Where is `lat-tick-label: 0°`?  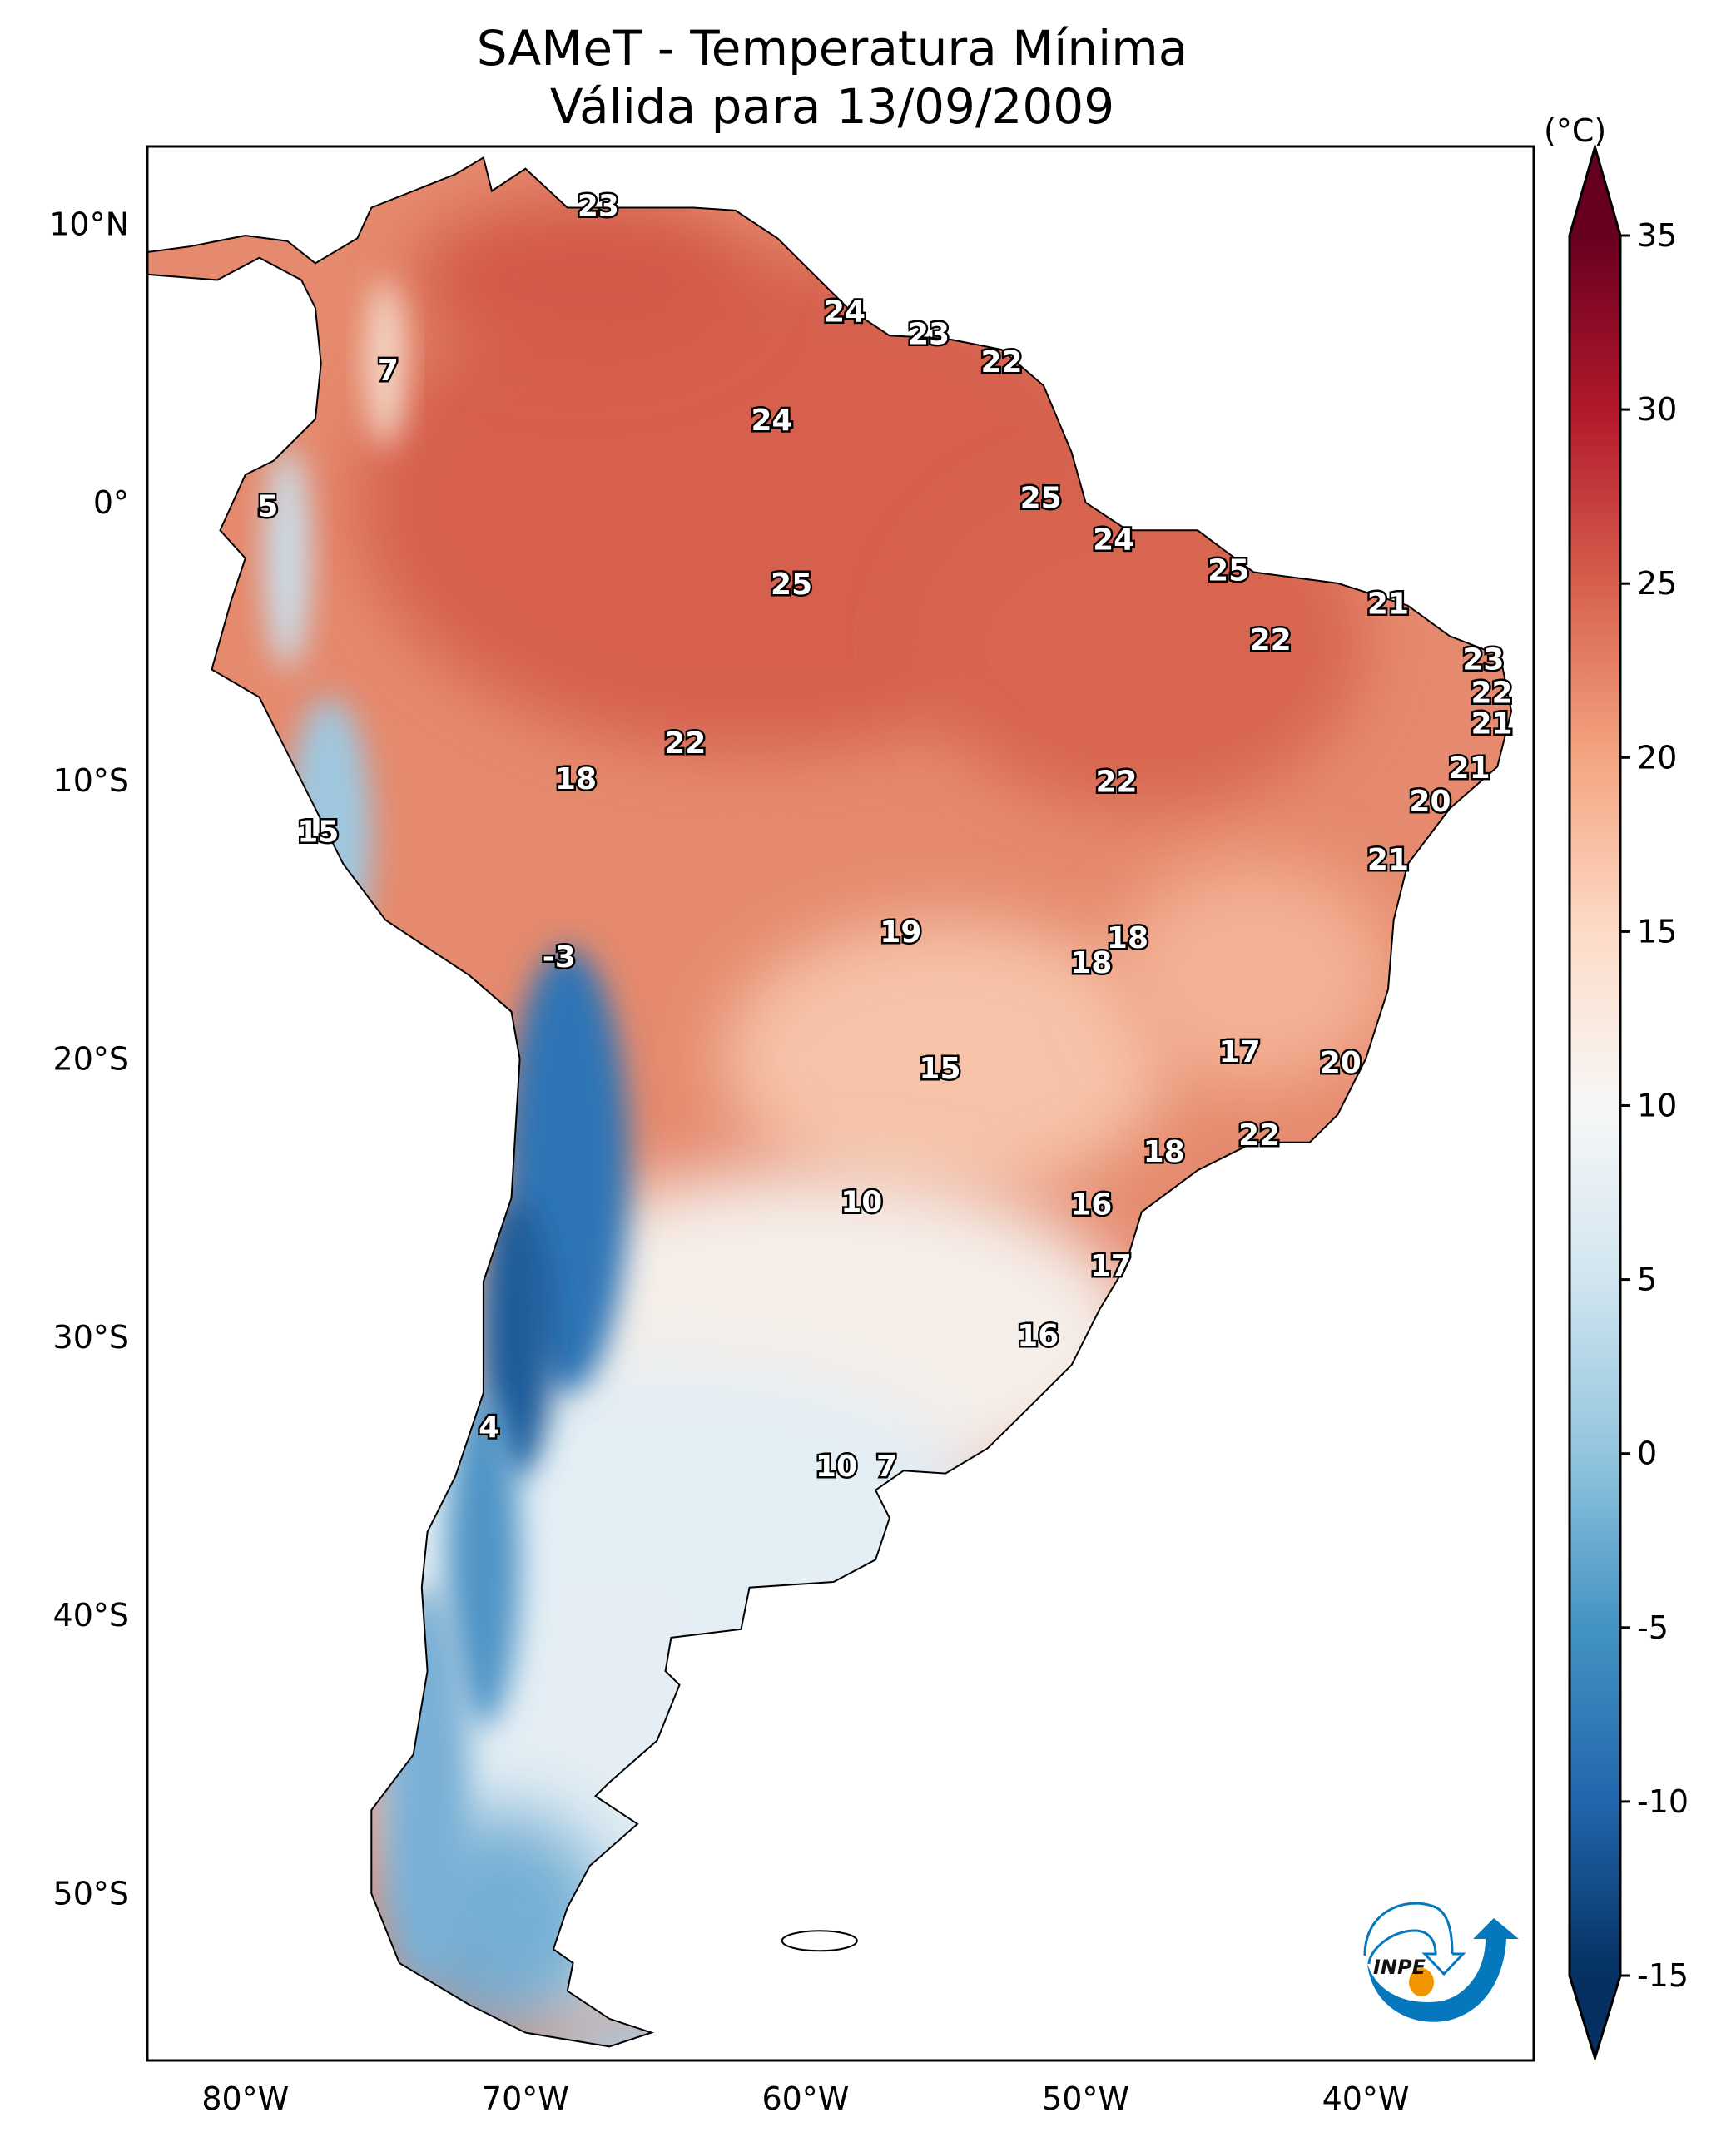 lat-tick-label: 0° is located at coordinates (111, 502).